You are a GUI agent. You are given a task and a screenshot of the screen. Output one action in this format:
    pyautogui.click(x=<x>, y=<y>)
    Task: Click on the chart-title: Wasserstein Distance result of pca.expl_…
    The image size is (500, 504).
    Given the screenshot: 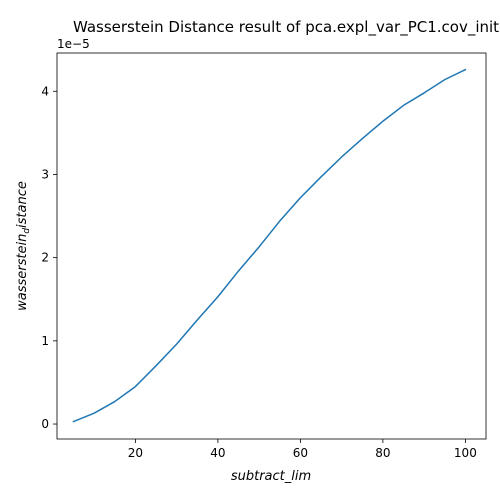 What is the action you would take?
    pyautogui.click(x=286, y=27)
    